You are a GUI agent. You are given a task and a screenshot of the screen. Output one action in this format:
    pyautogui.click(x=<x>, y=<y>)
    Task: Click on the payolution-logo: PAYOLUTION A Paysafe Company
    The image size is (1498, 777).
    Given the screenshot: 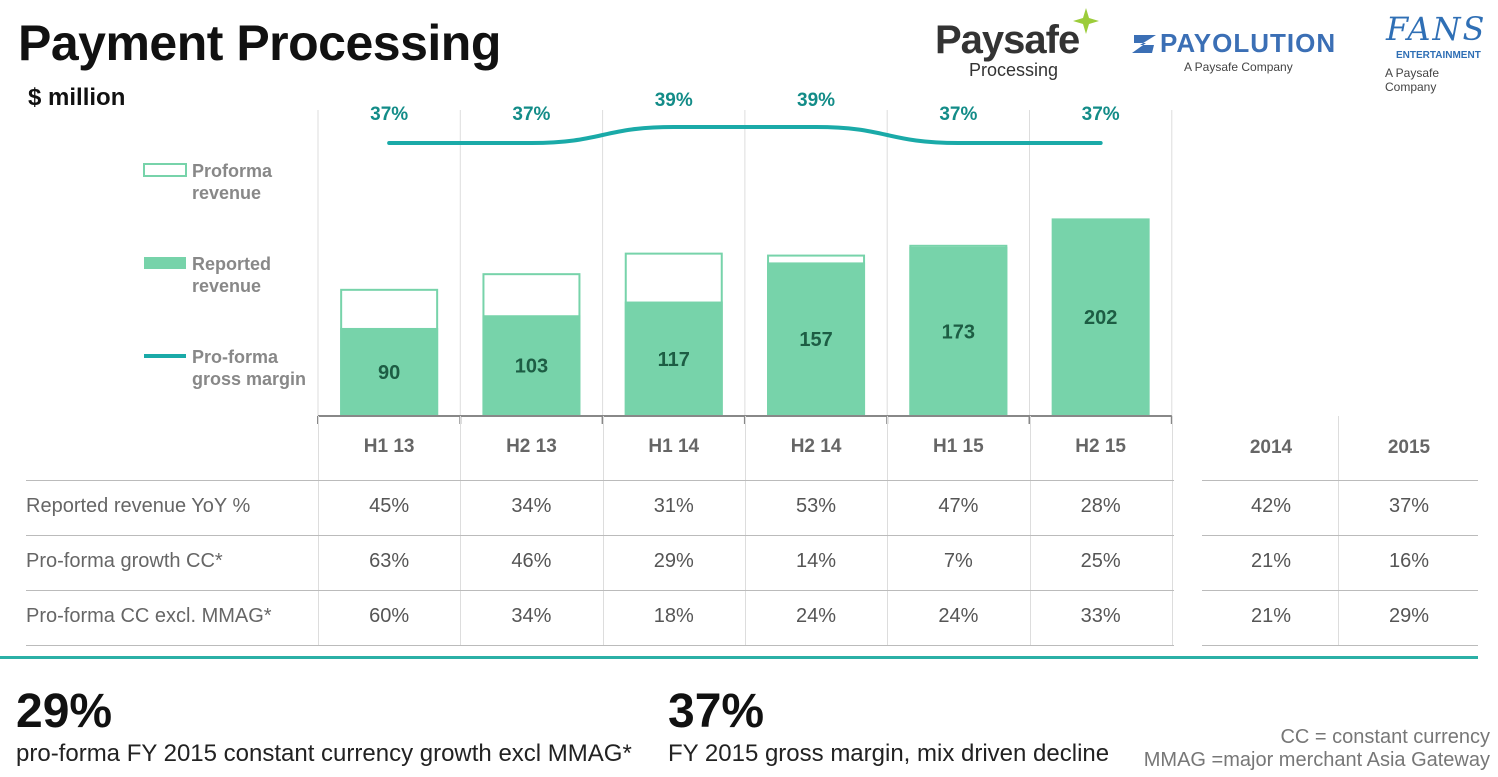 What is the action you would take?
    pyautogui.click(x=1233, y=53)
    